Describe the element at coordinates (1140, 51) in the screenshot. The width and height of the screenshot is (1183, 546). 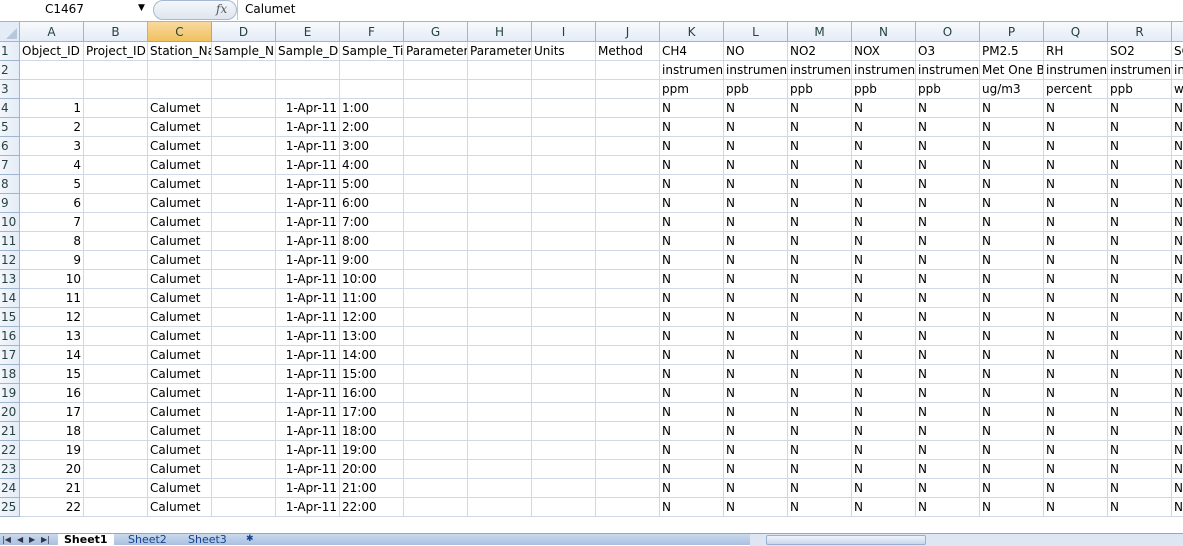
I see `header-cell: SO2` at that location.